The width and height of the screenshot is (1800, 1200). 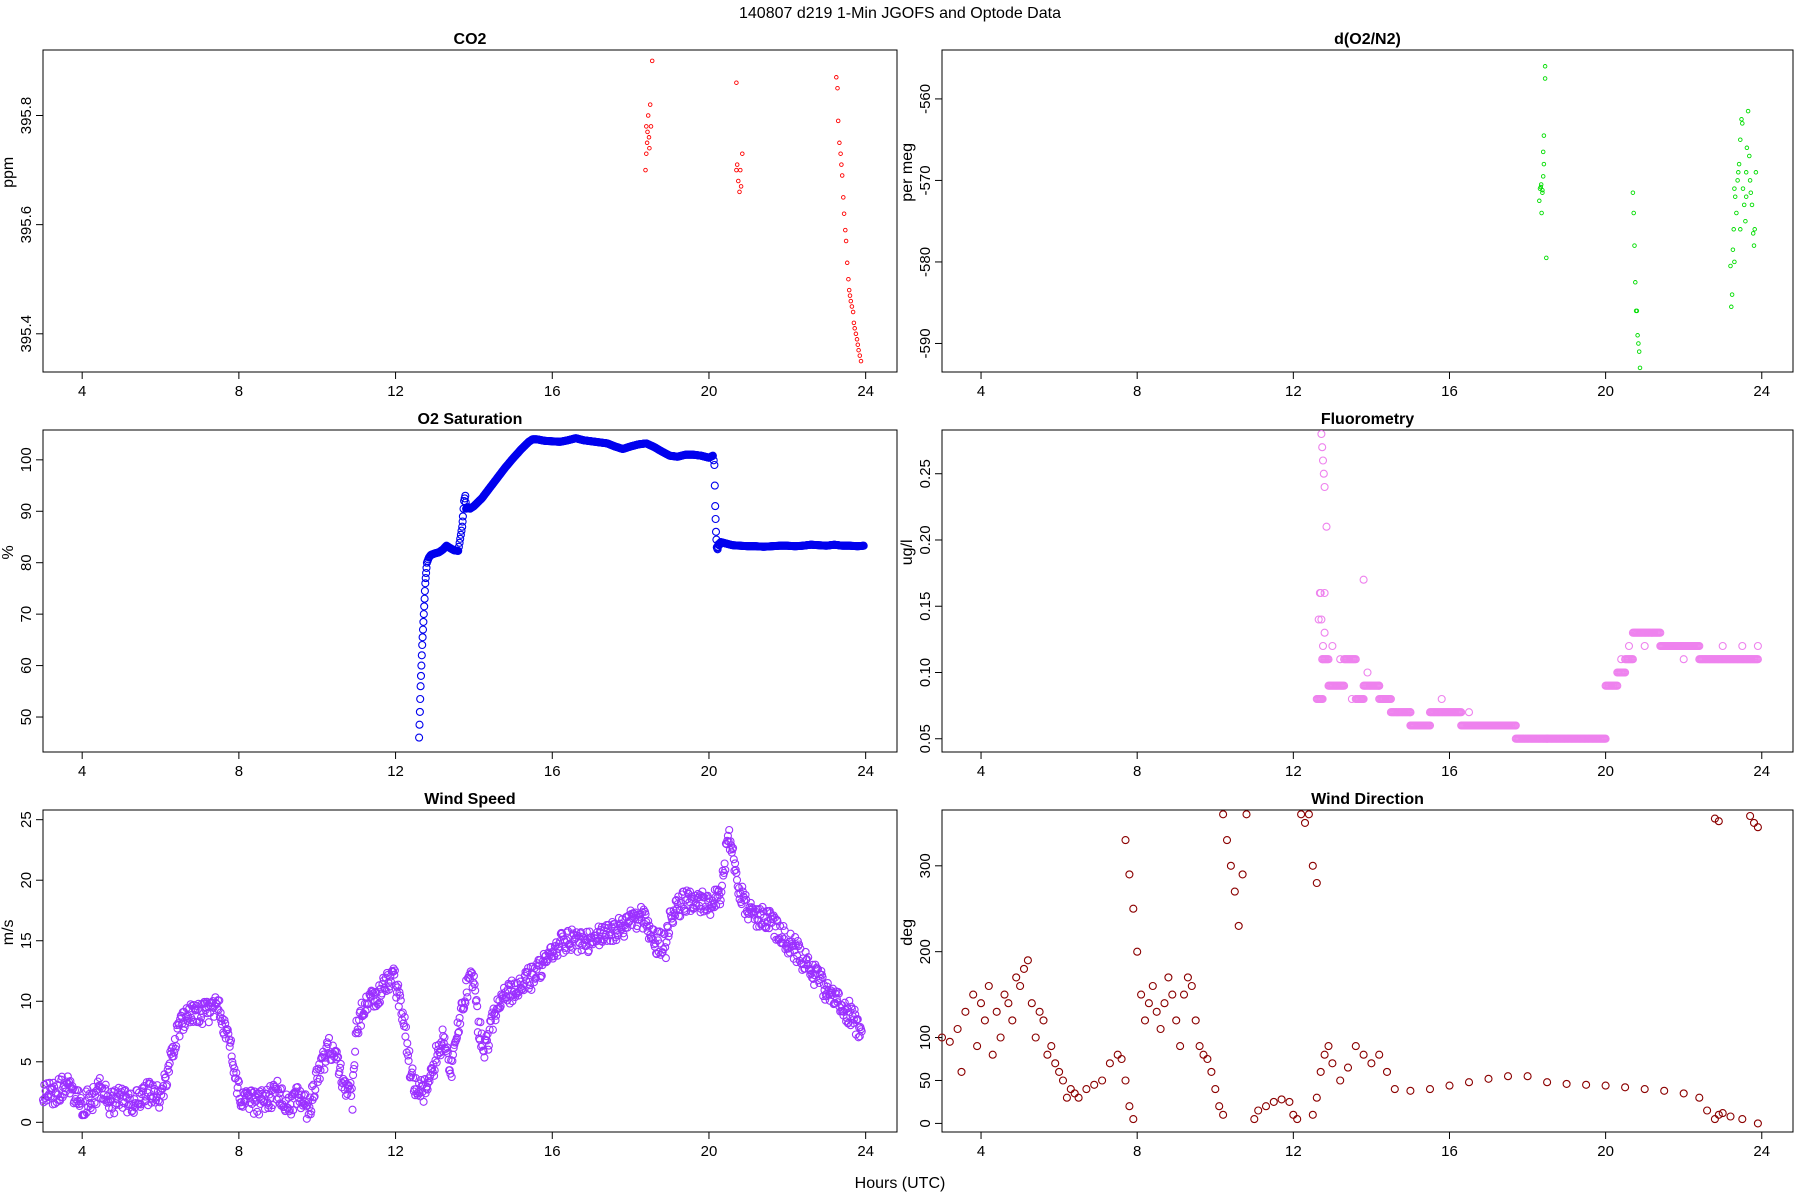 What do you see at coordinates (1367, 39) in the screenshot?
I see `do2n2-title: d(O2/N2)` at bounding box center [1367, 39].